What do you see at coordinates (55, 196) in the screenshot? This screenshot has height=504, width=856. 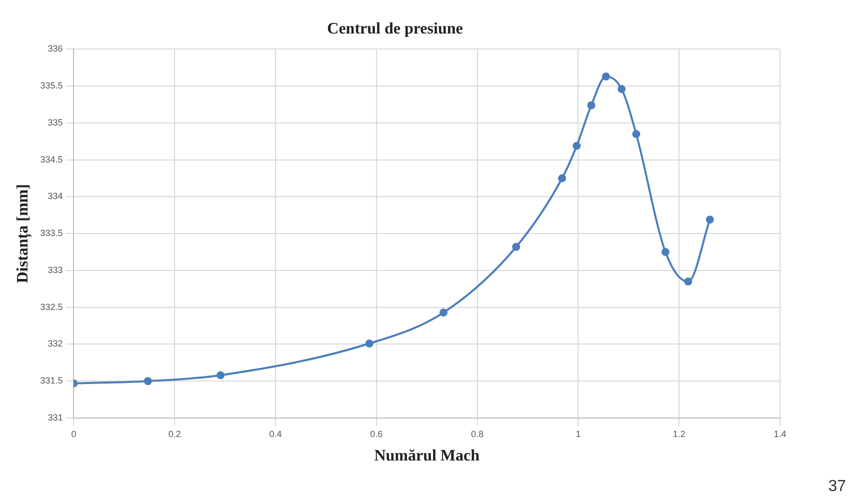 I see `y-tick-label: 334` at bounding box center [55, 196].